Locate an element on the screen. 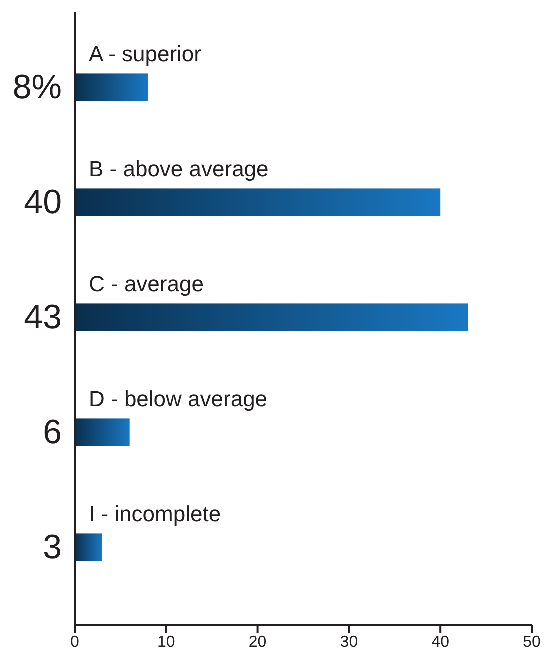 The image size is (548, 650). data-label: 6 is located at coordinates (52, 433).